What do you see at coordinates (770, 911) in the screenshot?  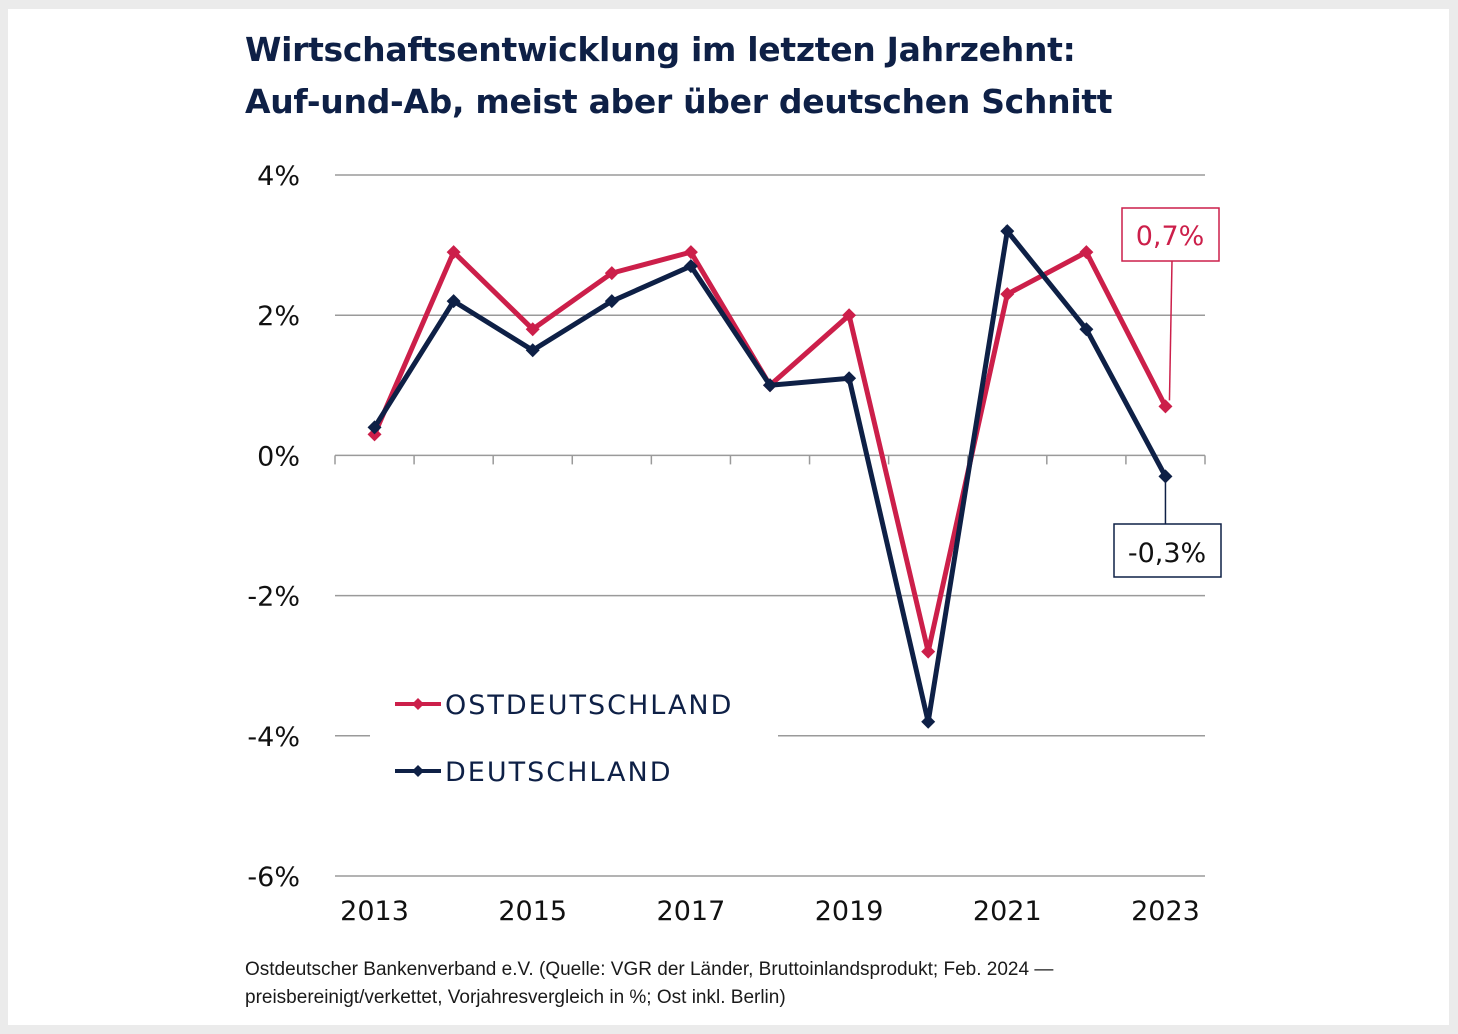 I see `x-axis-tick-labels: 2013 2015 2017 2019 2021 2023` at bounding box center [770, 911].